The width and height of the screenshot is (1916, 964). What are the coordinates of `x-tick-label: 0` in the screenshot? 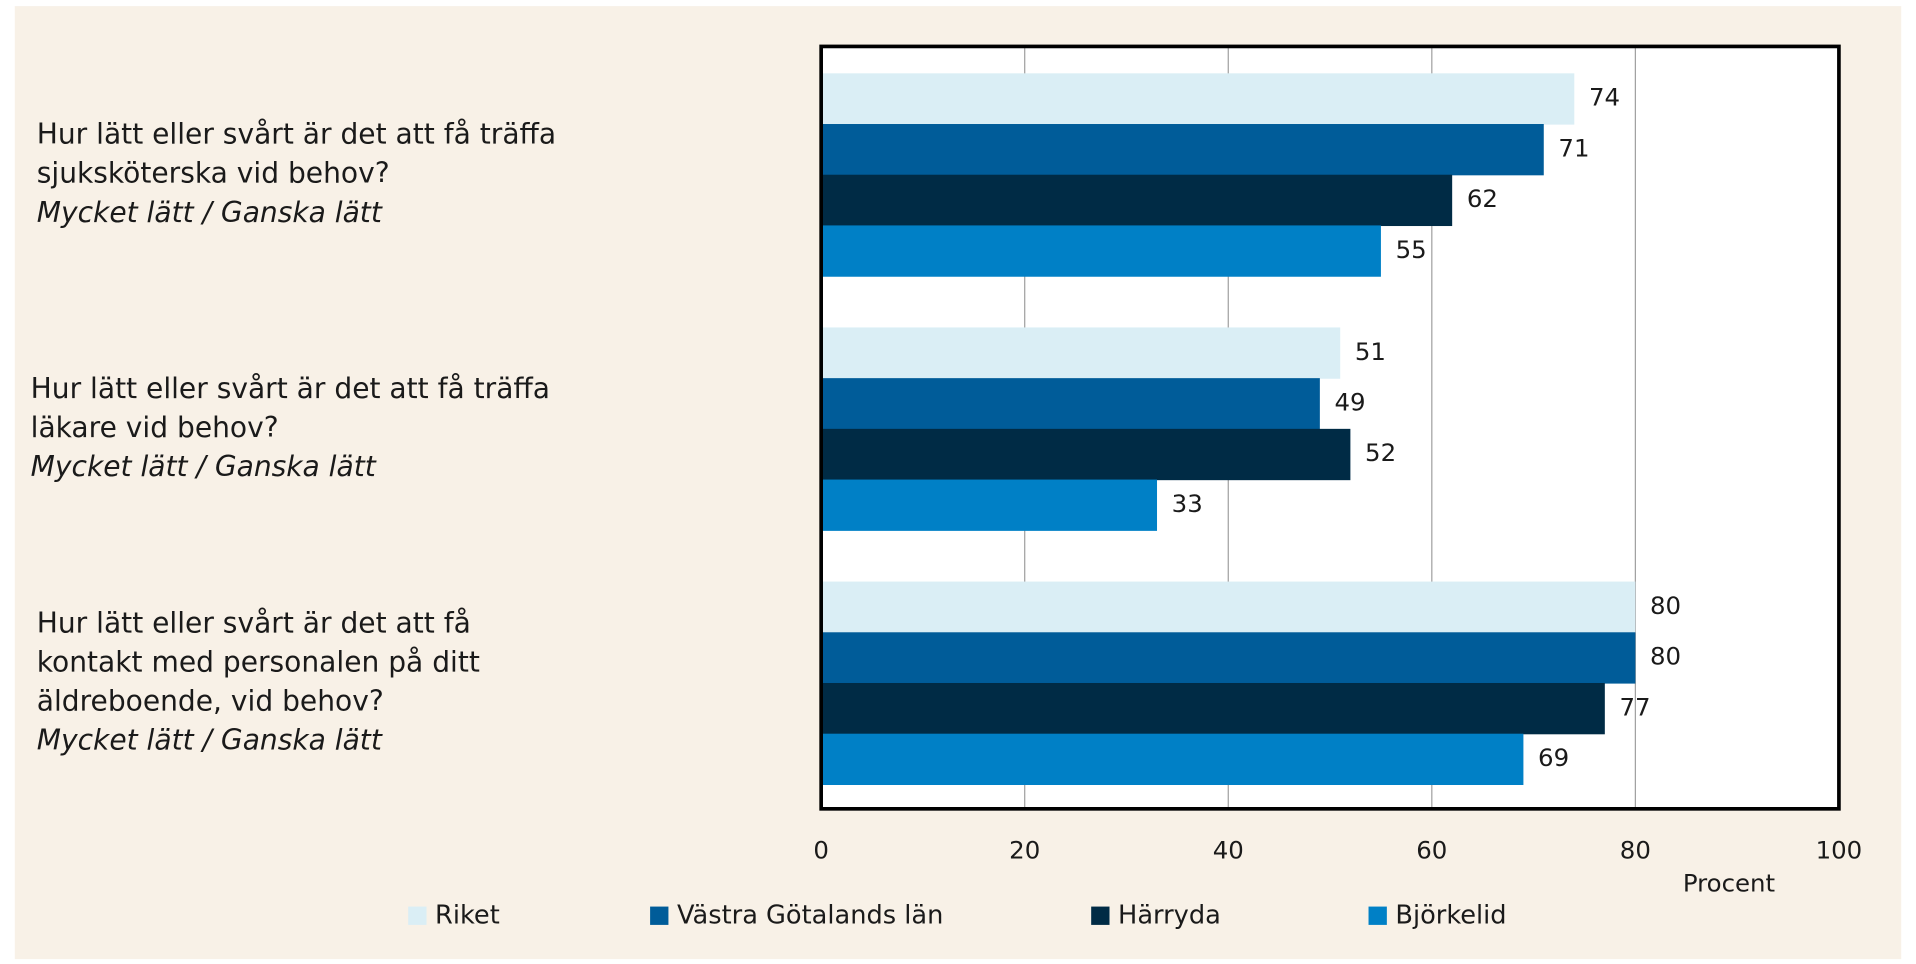 It's located at (821, 850).